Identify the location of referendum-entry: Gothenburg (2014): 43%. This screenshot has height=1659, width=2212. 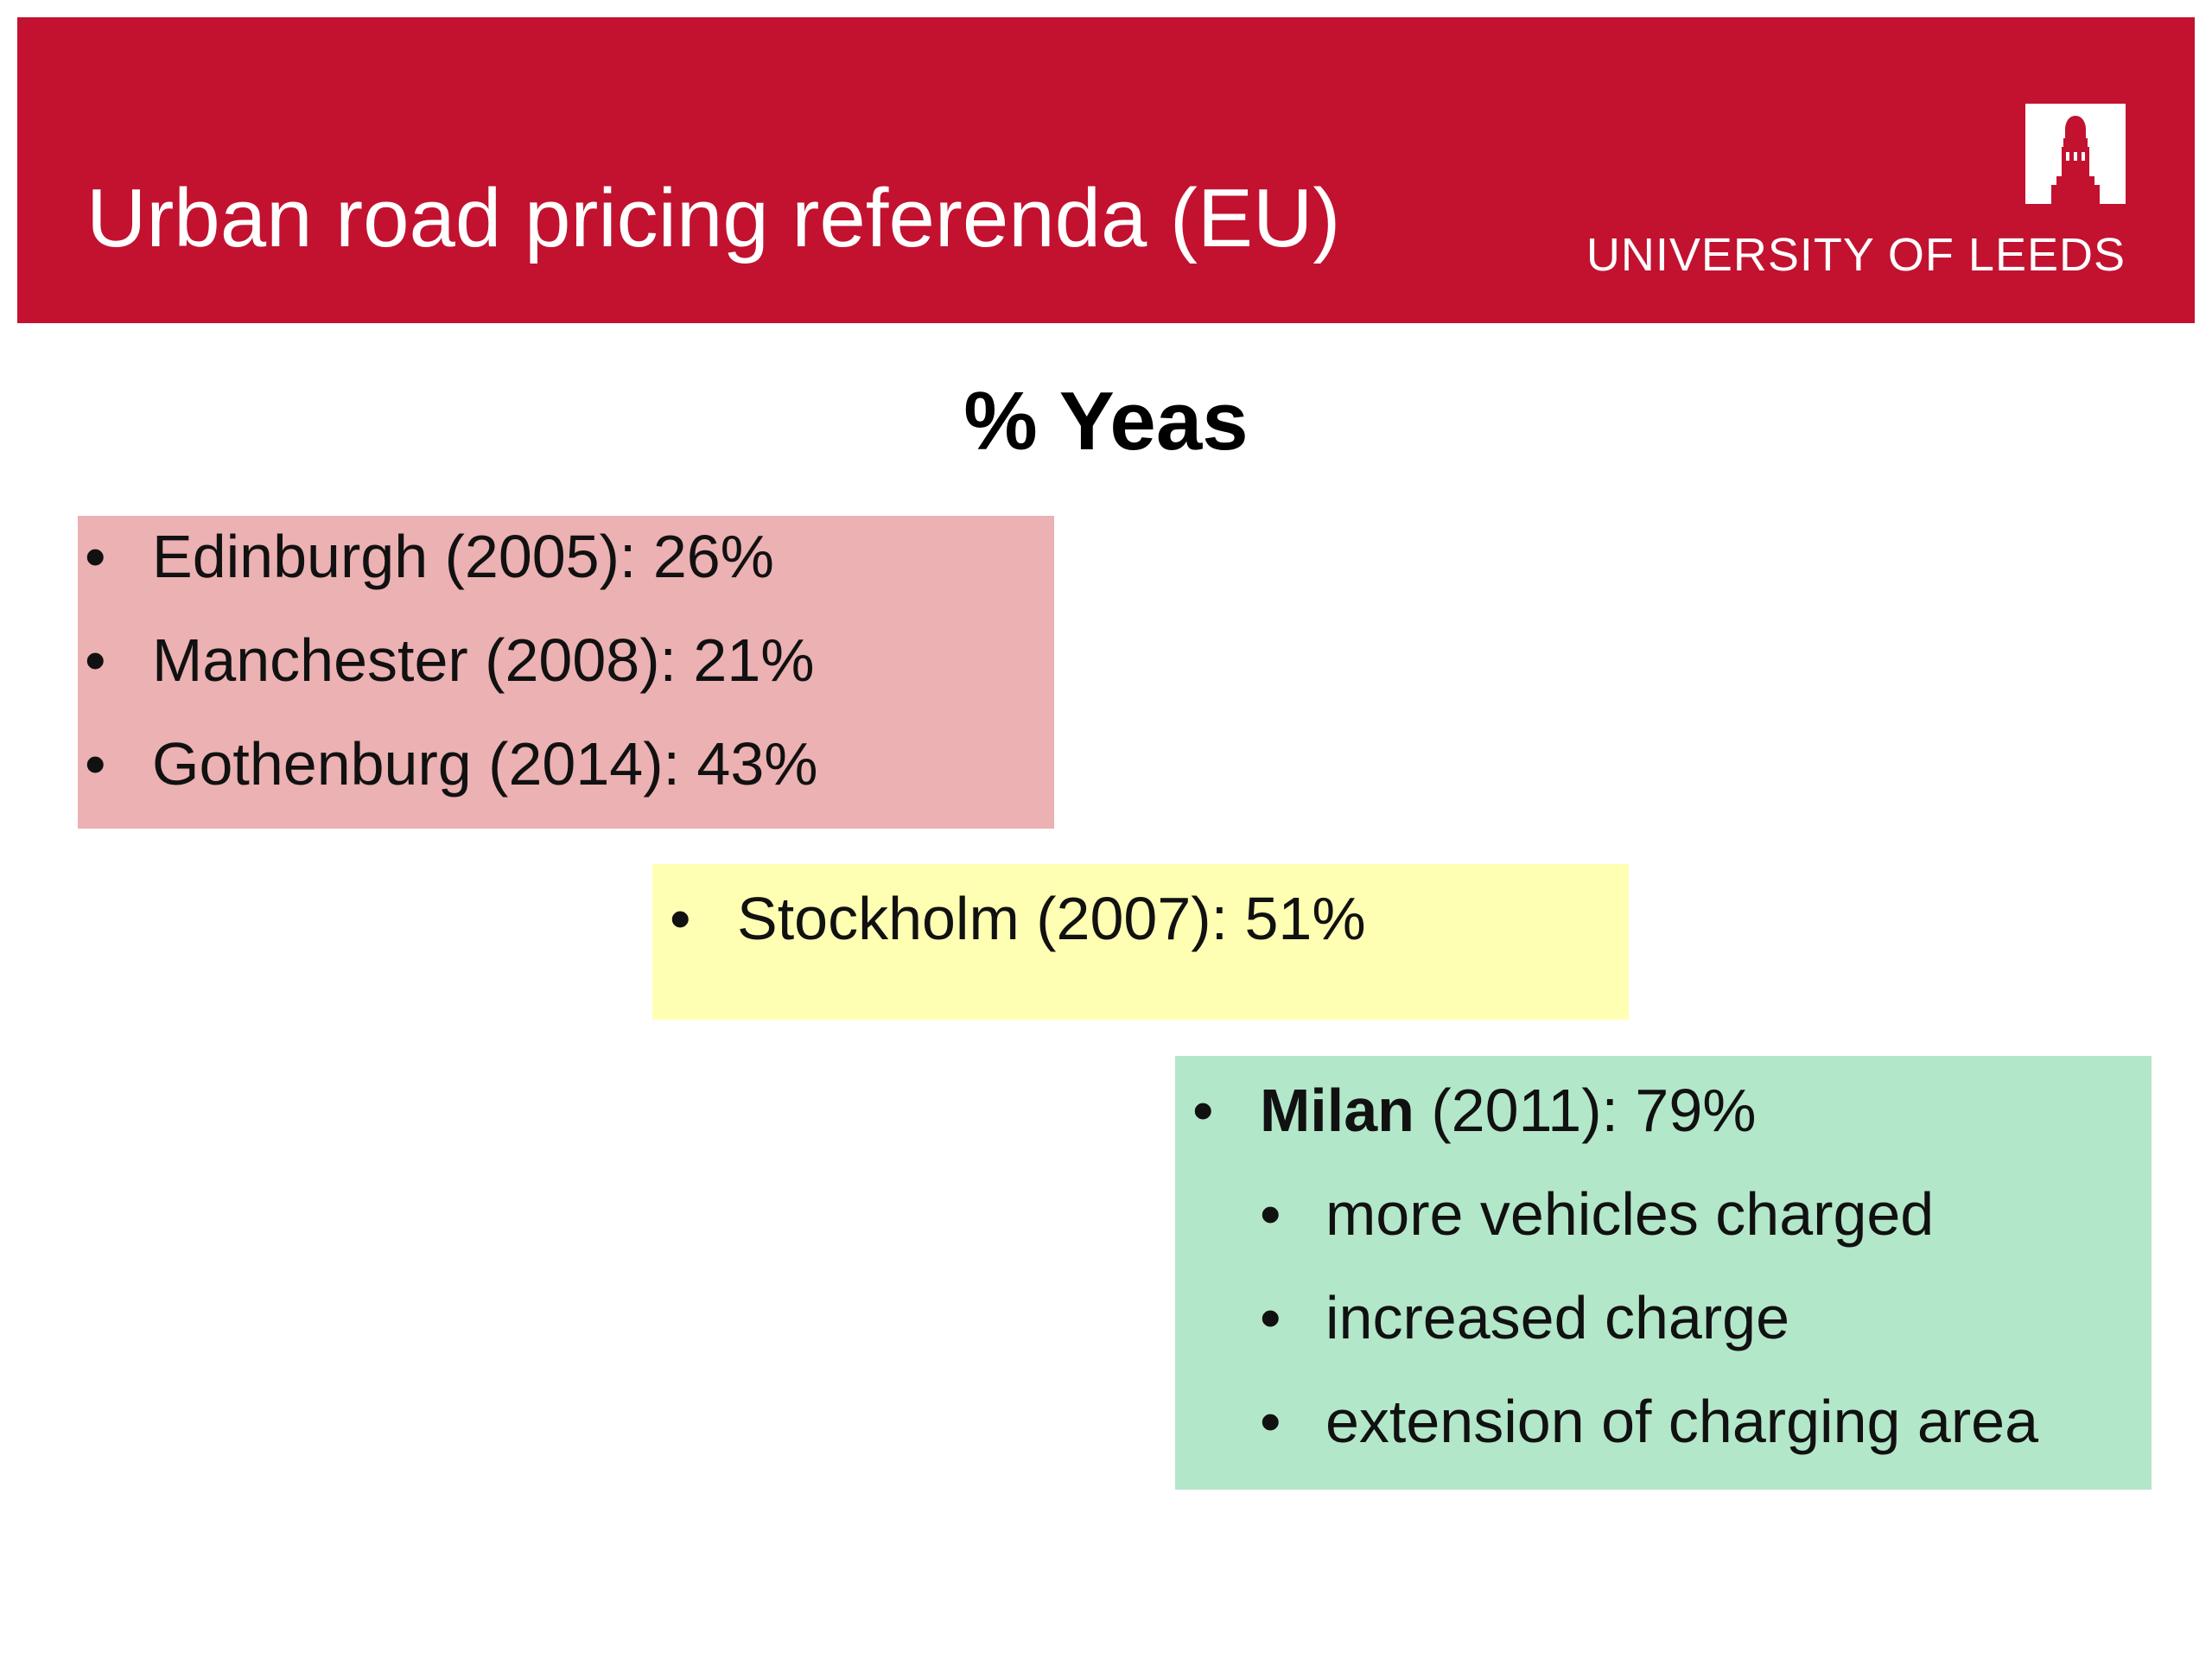
(485, 764).